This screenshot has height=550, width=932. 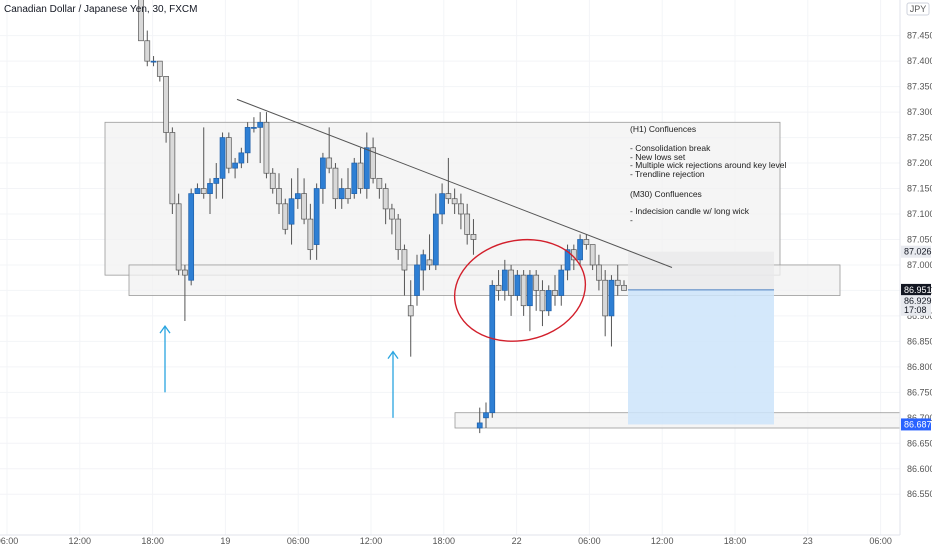 I want to click on time-tick-label: 12:00, so click(x=371, y=541).